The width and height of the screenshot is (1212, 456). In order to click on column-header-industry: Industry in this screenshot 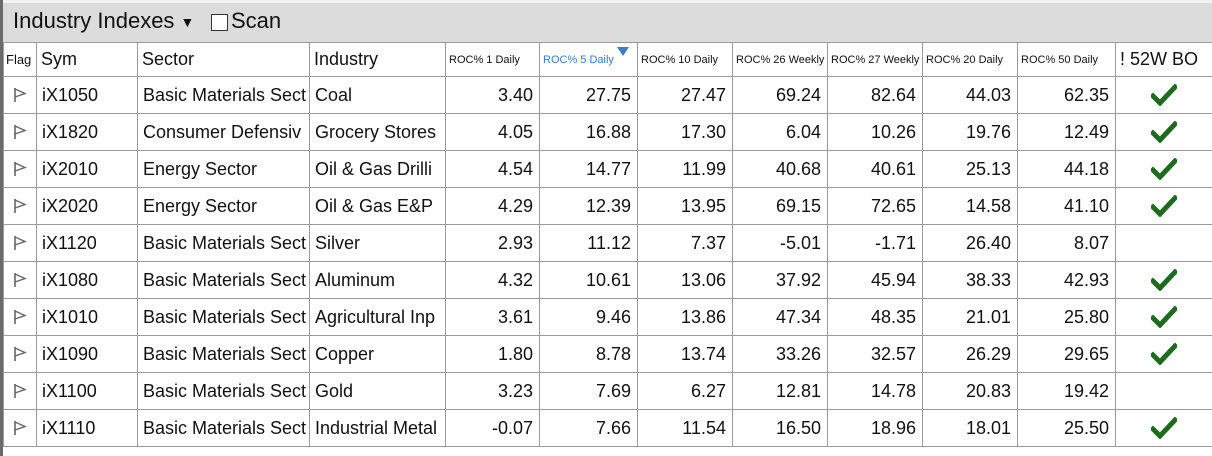, I will do `click(377, 59)`.